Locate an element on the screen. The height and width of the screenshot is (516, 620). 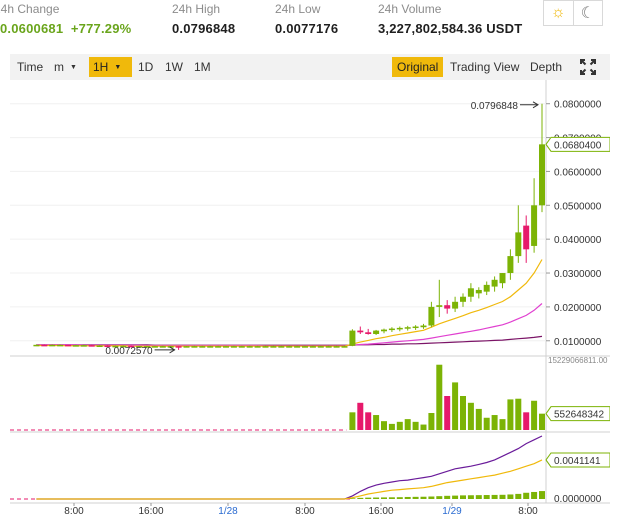
hour-dropdown: 1H ▼ is located at coordinates (110, 67).